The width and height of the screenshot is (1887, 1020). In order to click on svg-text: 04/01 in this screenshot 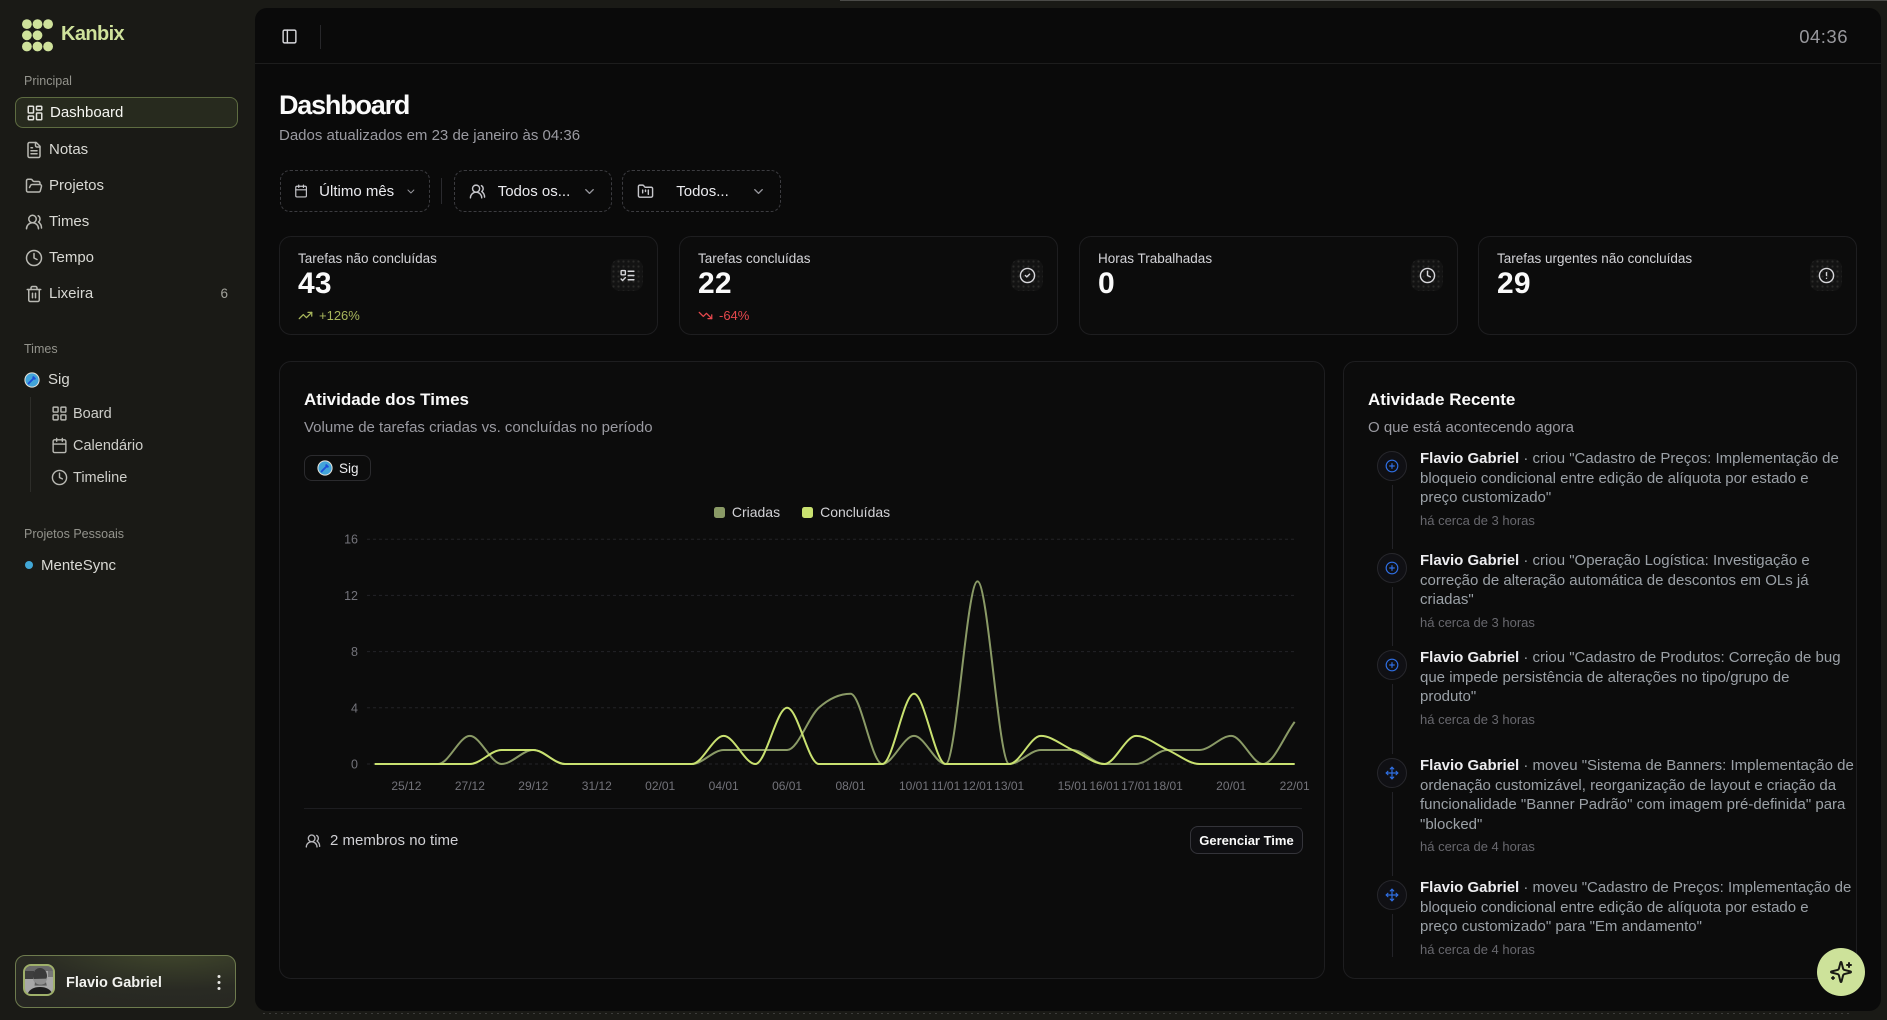, I will do `click(724, 786)`.